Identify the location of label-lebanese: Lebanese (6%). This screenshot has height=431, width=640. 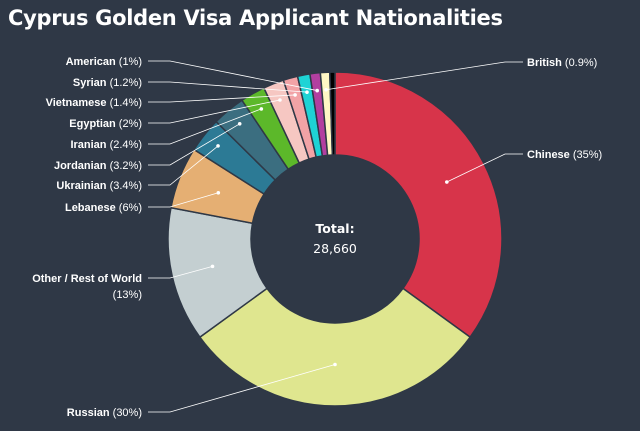
(103, 208).